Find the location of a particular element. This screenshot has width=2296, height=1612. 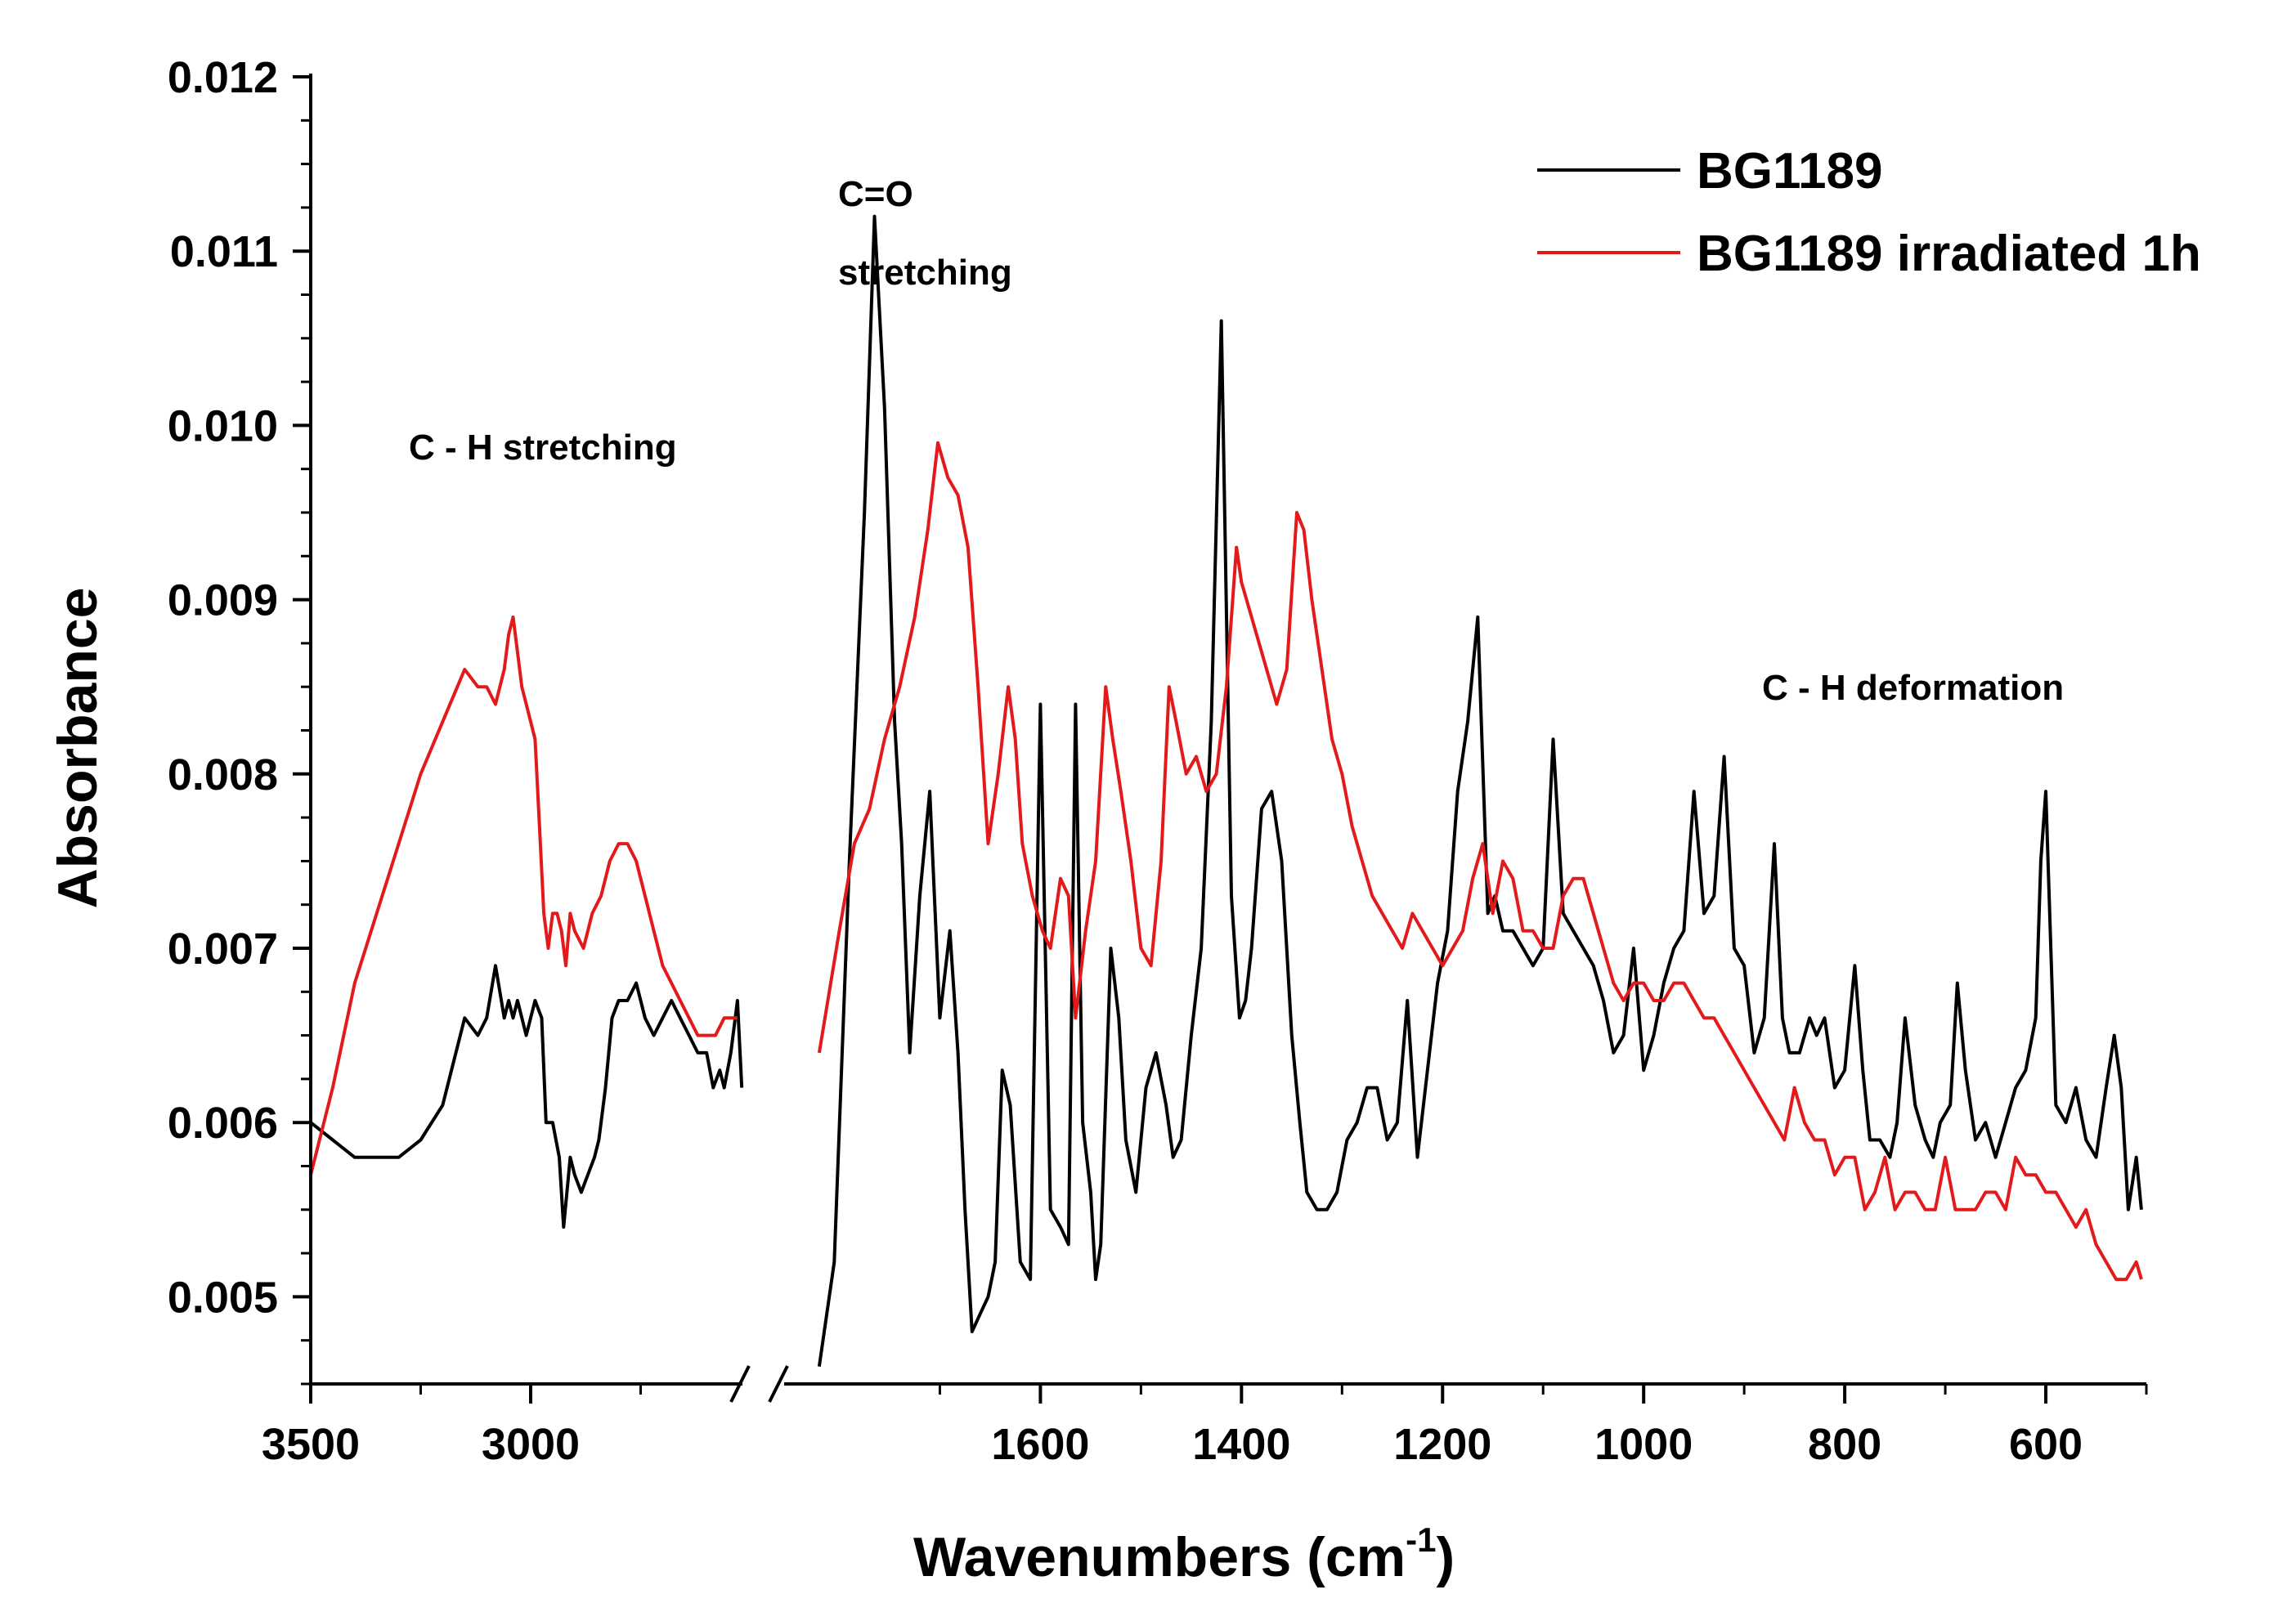

legend-label-bg1189-irradiated: BG1189 irradiated 1h is located at coordinates (1949, 254).